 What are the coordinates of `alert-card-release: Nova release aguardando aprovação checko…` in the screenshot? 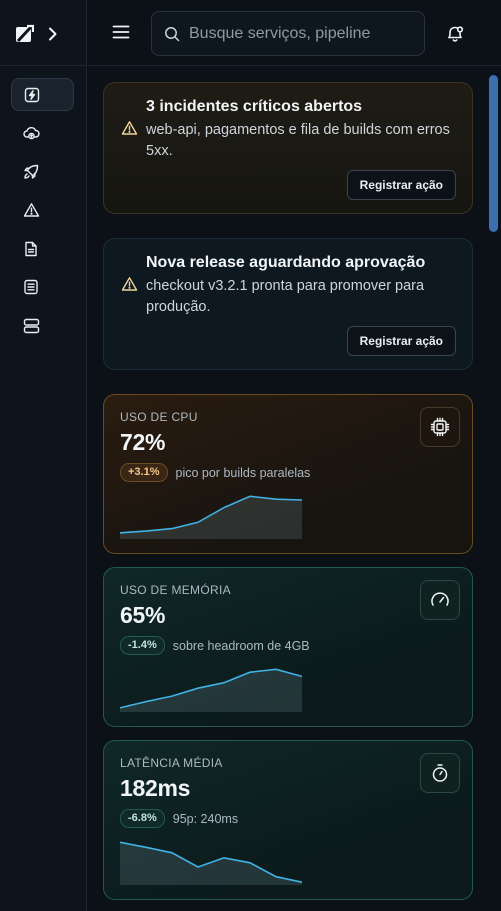 It's located at (288, 304).